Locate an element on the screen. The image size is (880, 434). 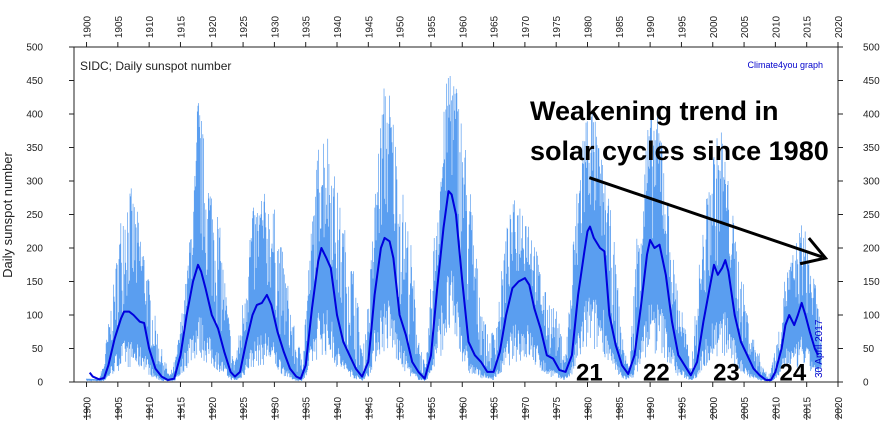
x-tick-label-bottom-1915: 1915 is located at coordinates (181, 407).